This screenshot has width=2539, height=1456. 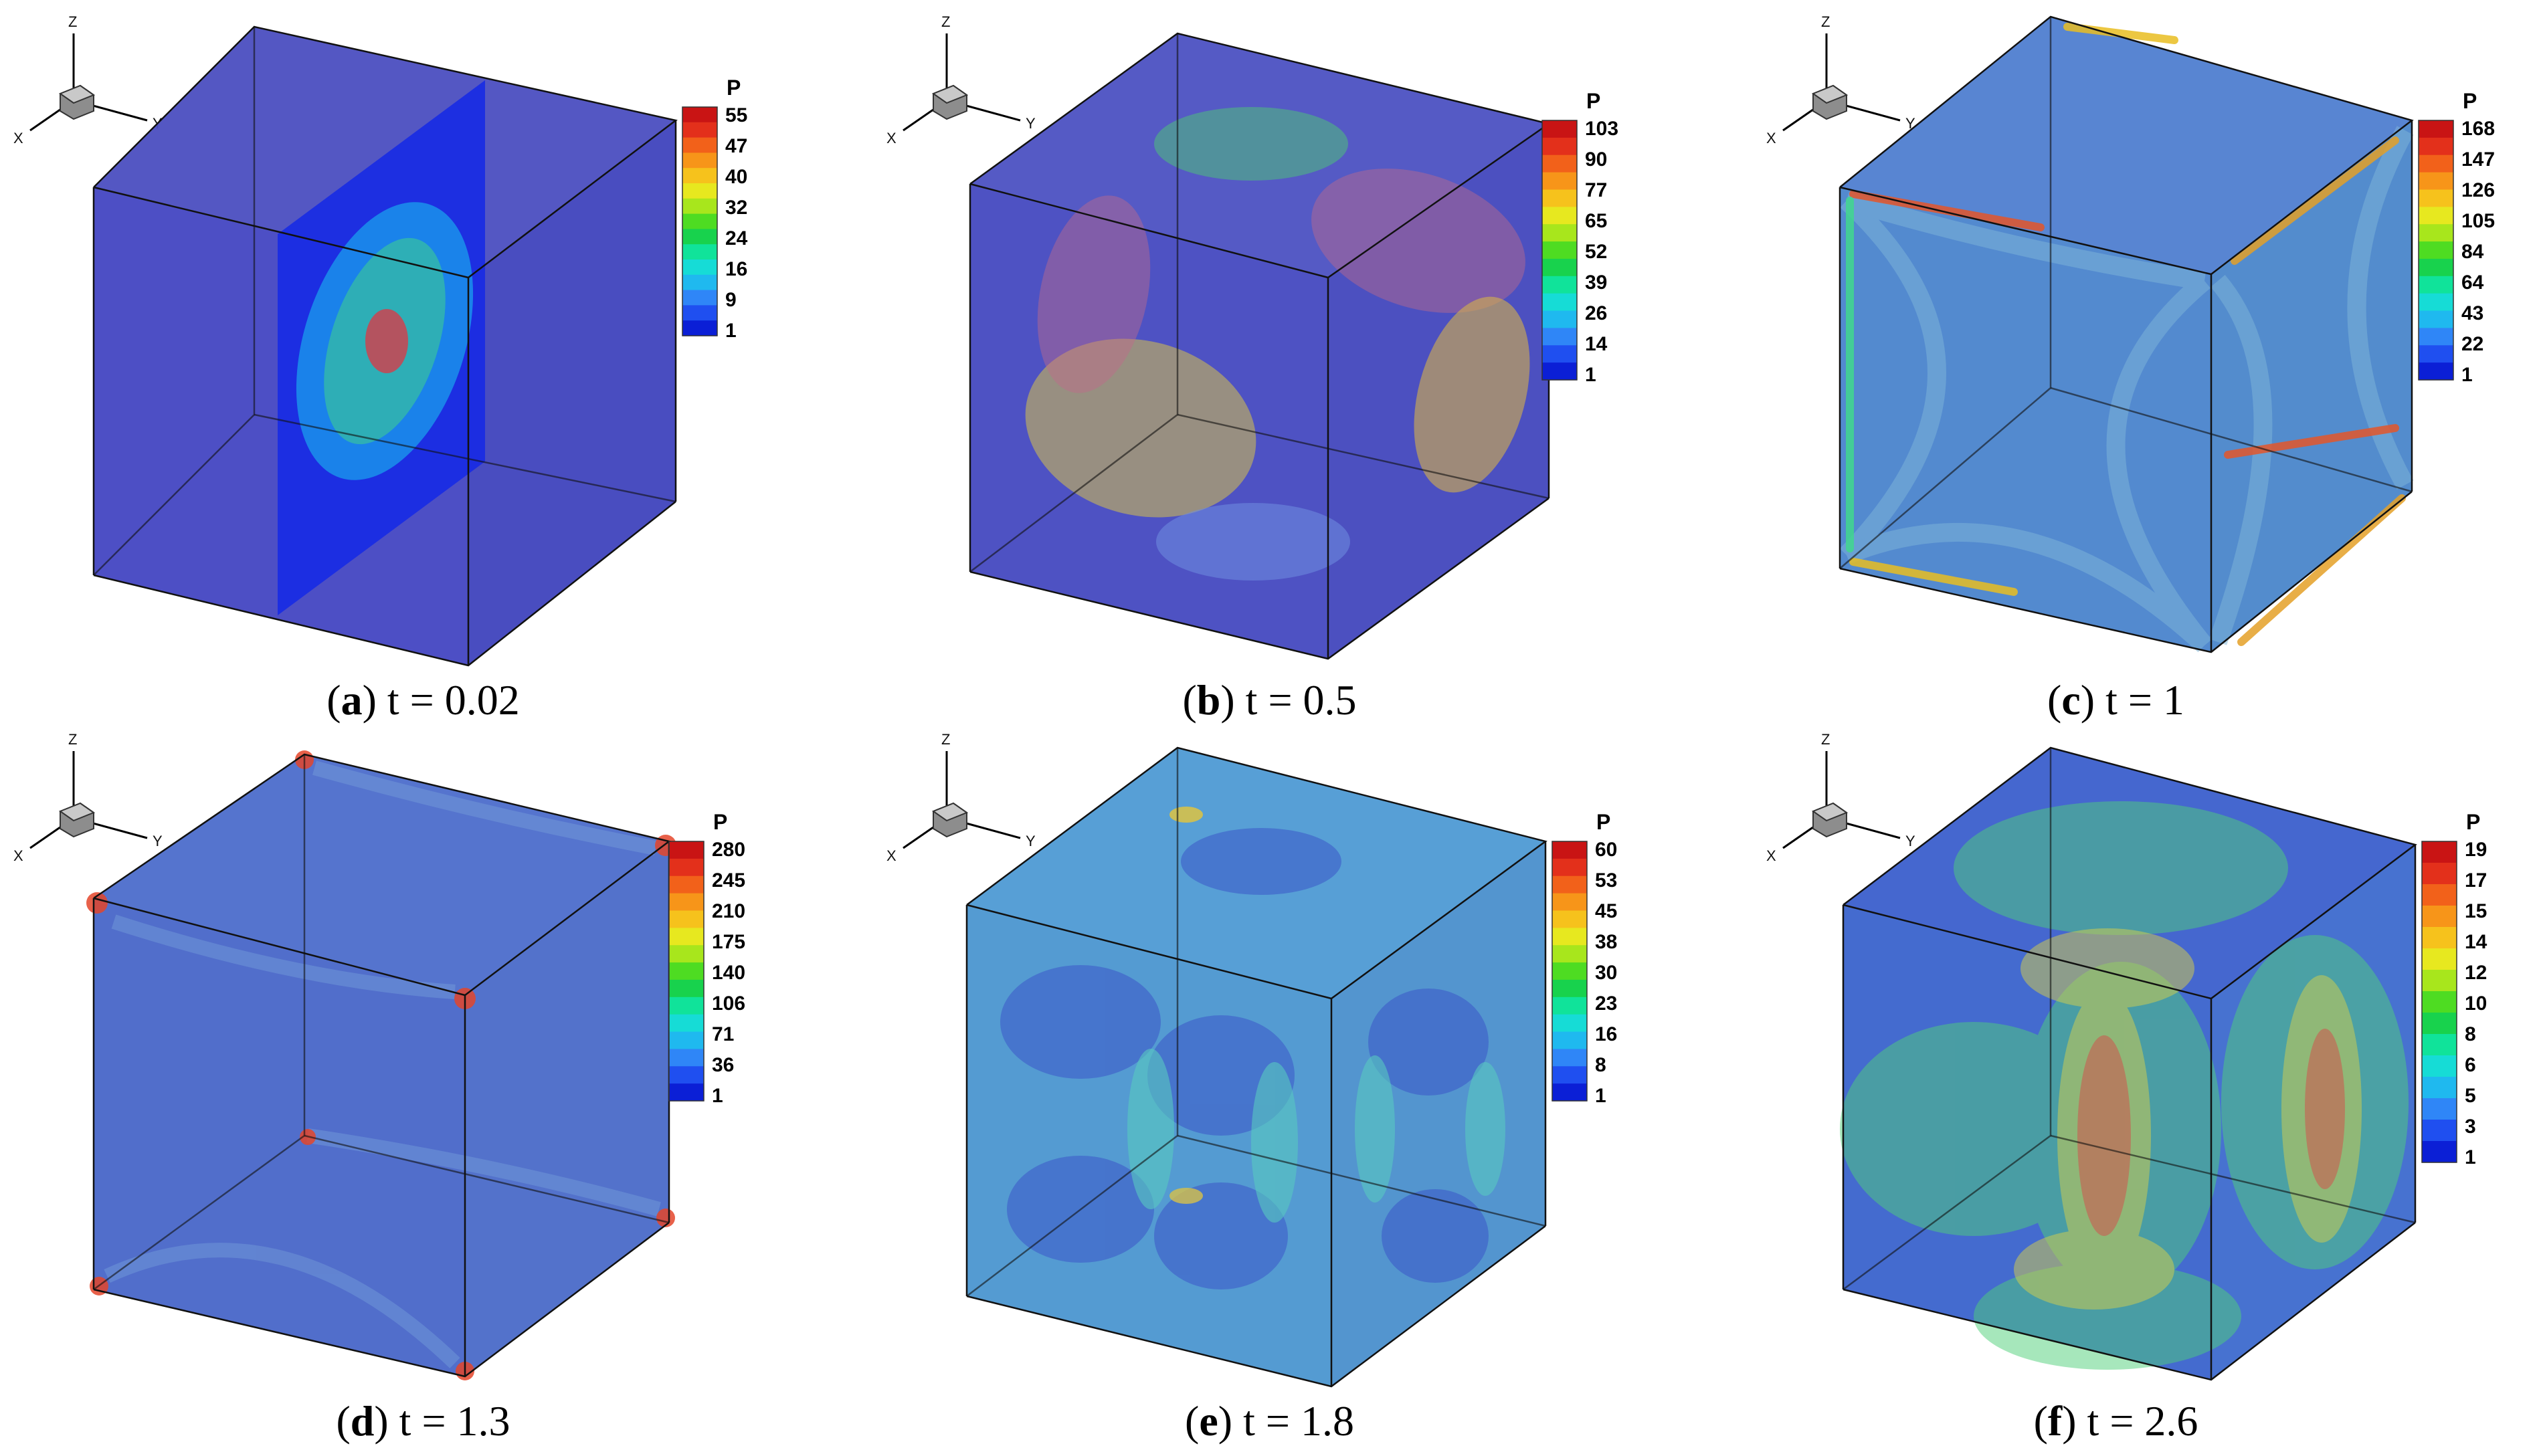 What do you see at coordinates (1596, 252) in the screenshot?
I see `legend-tick-label: 52` at bounding box center [1596, 252].